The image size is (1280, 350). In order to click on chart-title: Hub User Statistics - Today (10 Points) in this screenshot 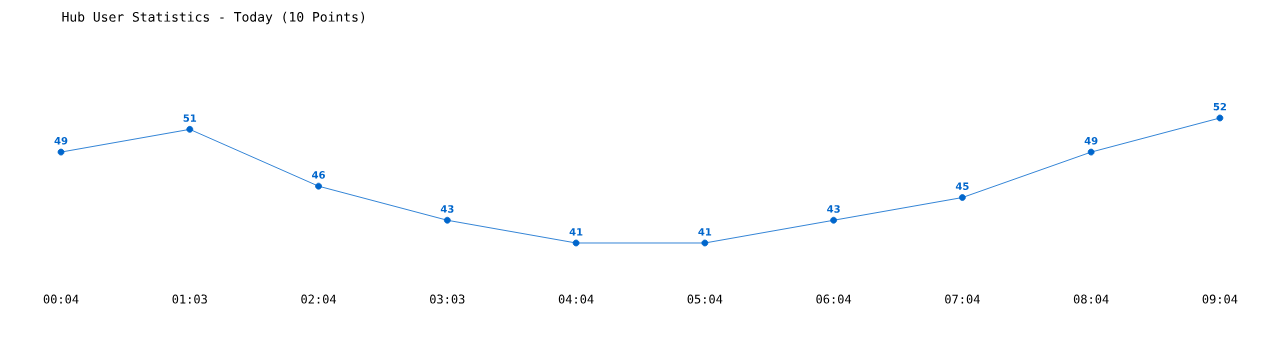, I will do `click(213, 18)`.